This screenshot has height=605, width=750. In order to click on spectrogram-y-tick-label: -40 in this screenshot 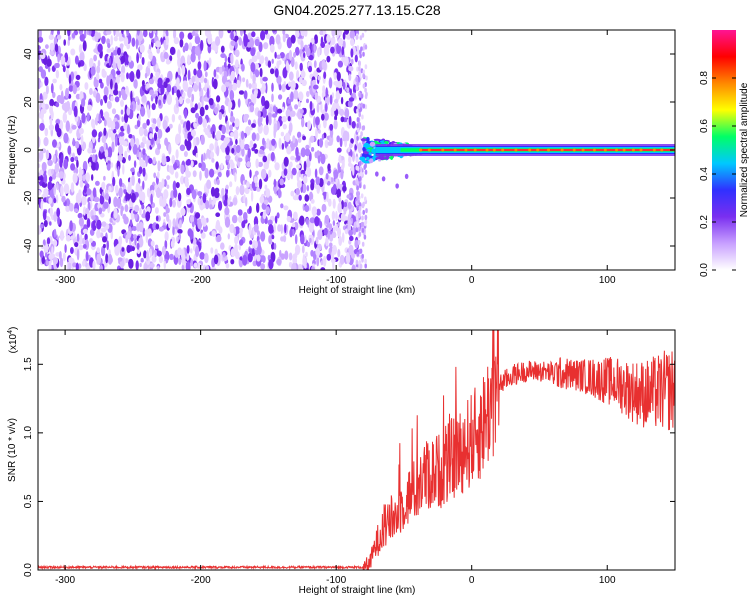, I will do `click(28, 245)`.